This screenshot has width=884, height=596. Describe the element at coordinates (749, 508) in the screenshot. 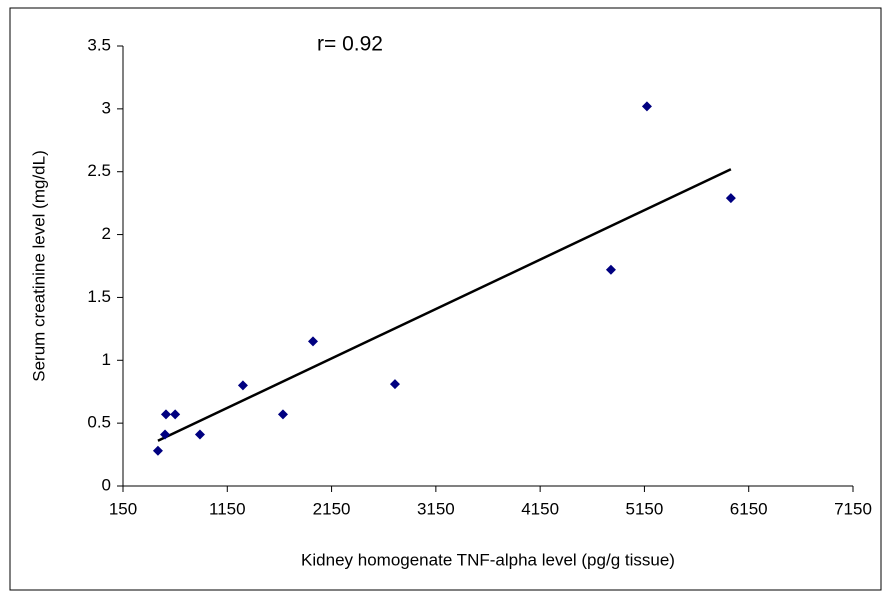

I see `x-tick-label: 6150` at that location.